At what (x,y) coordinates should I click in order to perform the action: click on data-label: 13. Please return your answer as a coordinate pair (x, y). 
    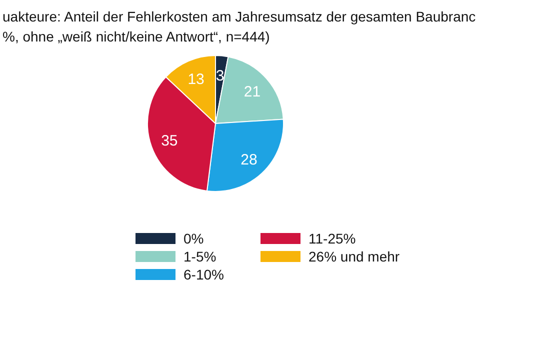
    Looking at the image, I should click on (196, 79).